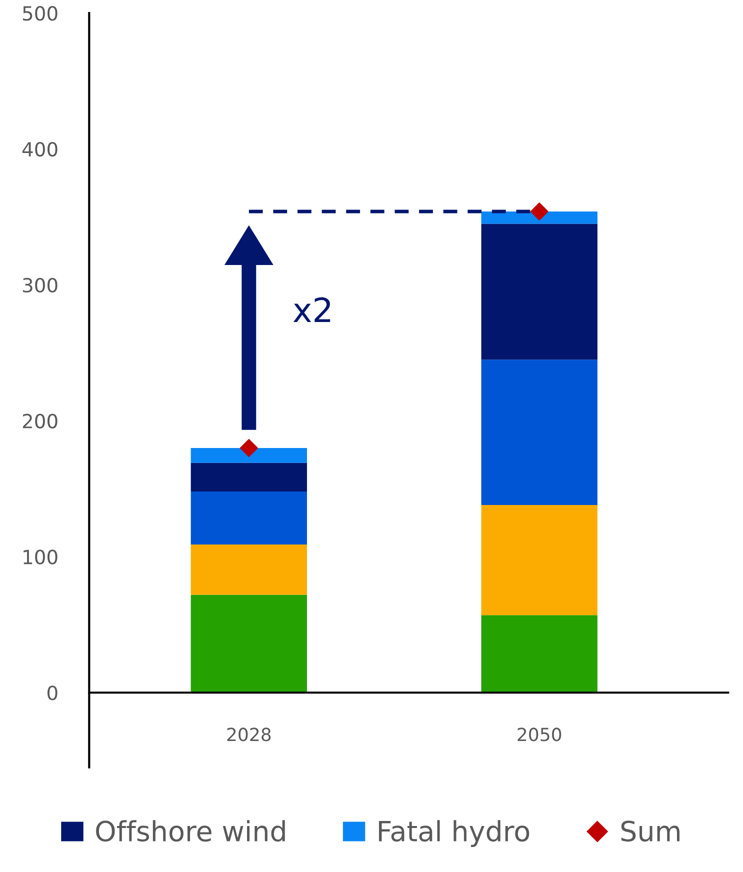  Describe the element at coordinates (53, 693) in the screenshot. I see `y-tick-label: 0` at that location.